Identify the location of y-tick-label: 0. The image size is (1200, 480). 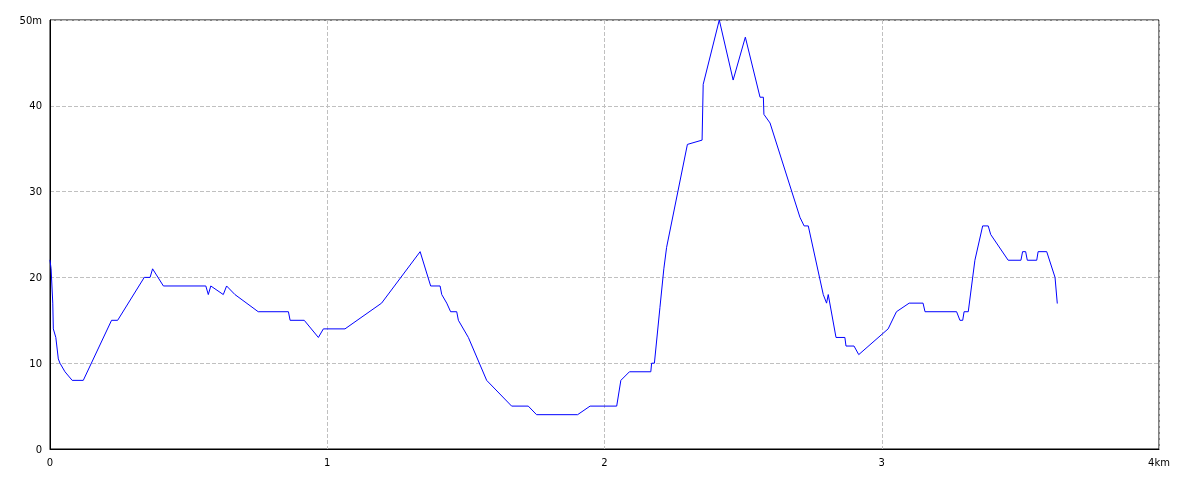
(38, 449).